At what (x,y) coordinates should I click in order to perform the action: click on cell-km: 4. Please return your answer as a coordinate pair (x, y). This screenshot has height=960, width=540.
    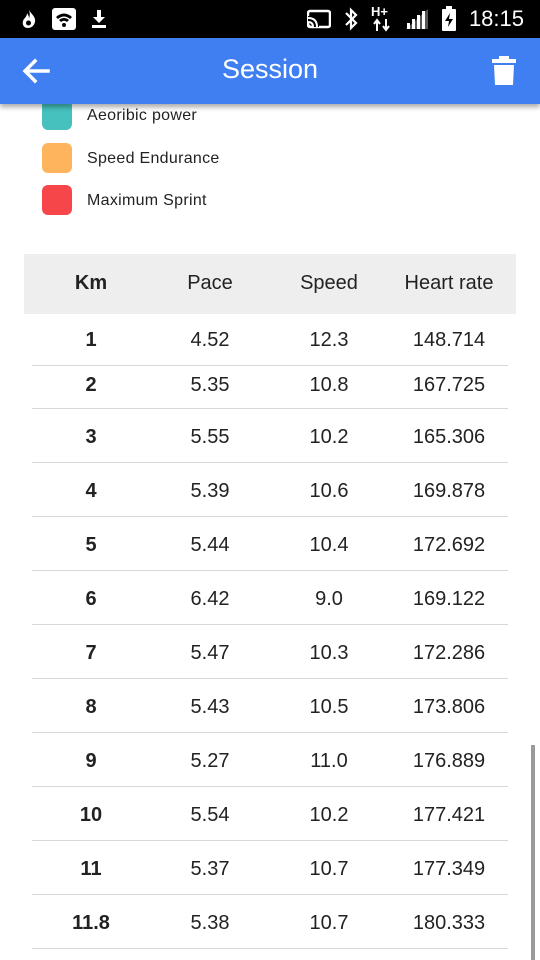
    Looking at the image, I should click on (91, 491).